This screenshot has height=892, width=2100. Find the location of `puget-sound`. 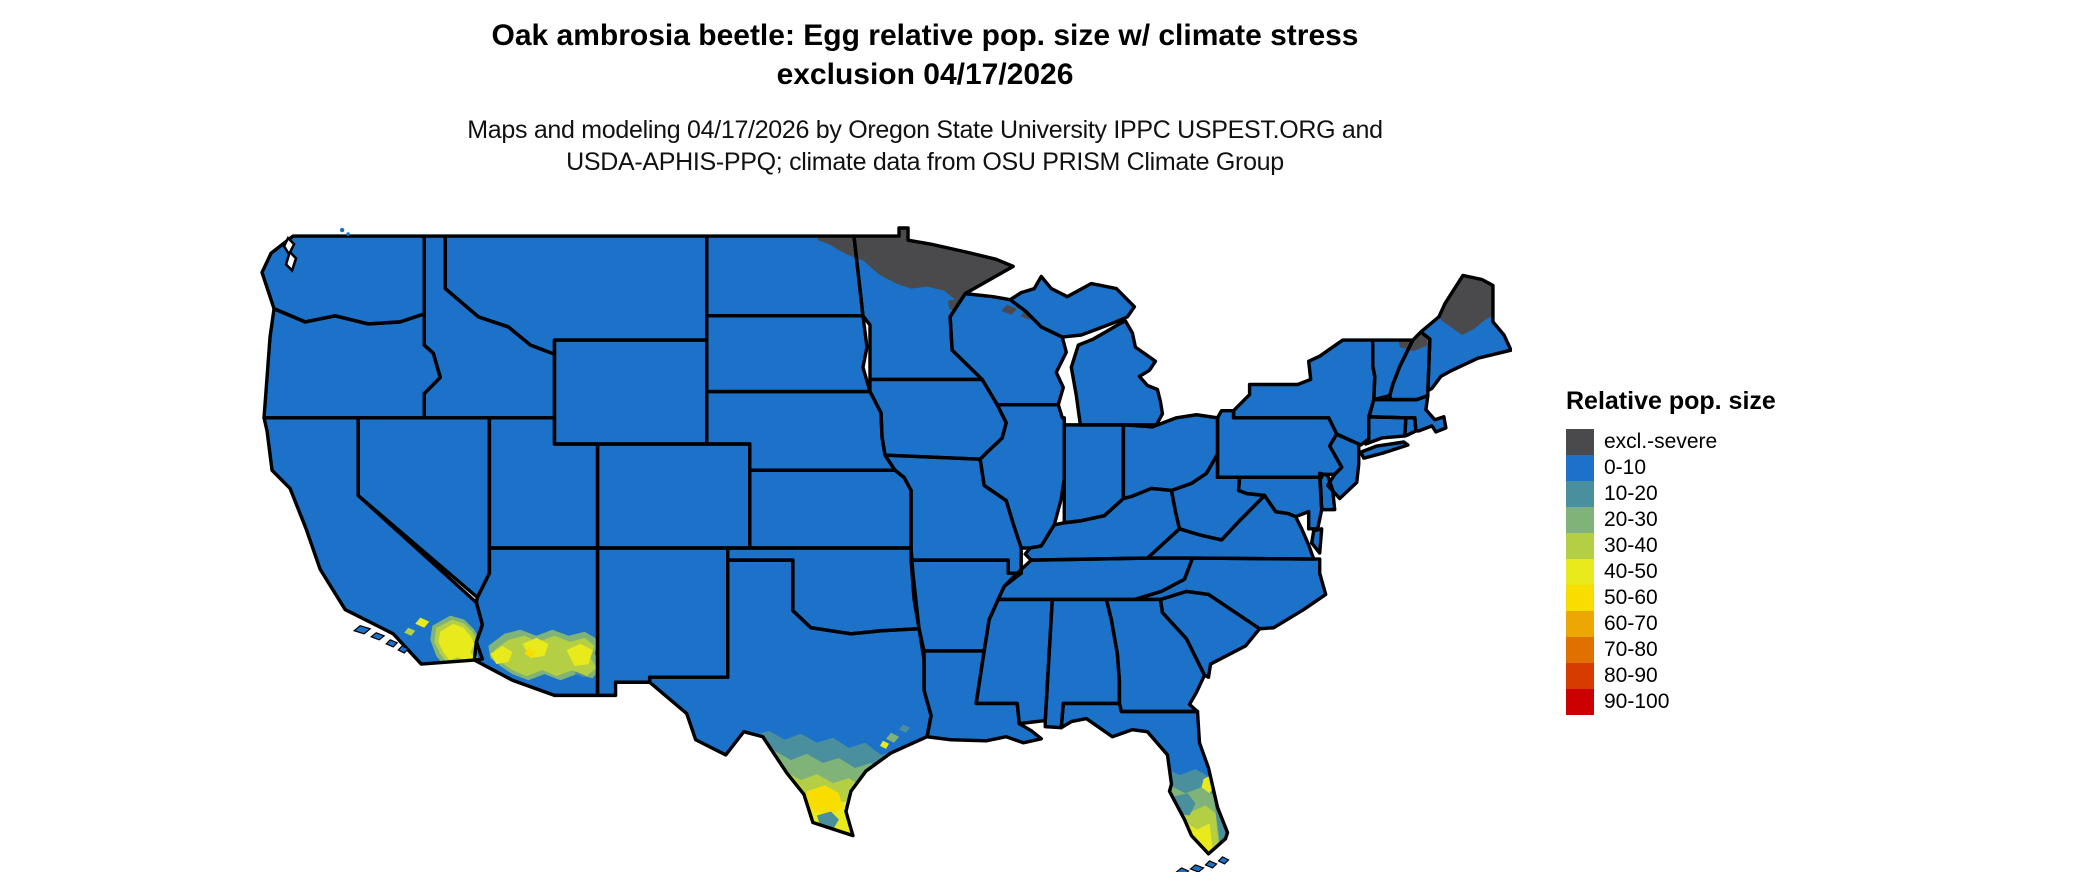

puget-sound is located at coordinates (290, 254).